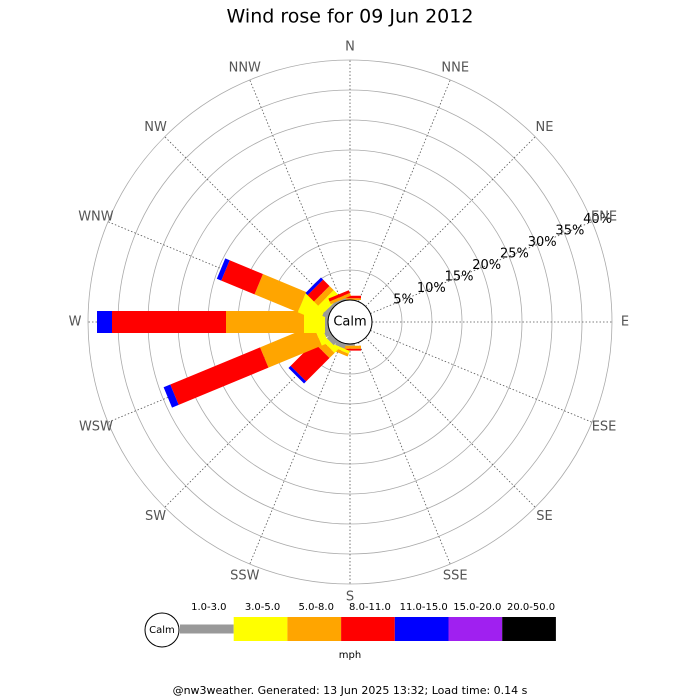  What do you see at coordinates (569, 230) in the screenshot?
I see `r-tick-label: 35%` at bounding box center [569, 230].